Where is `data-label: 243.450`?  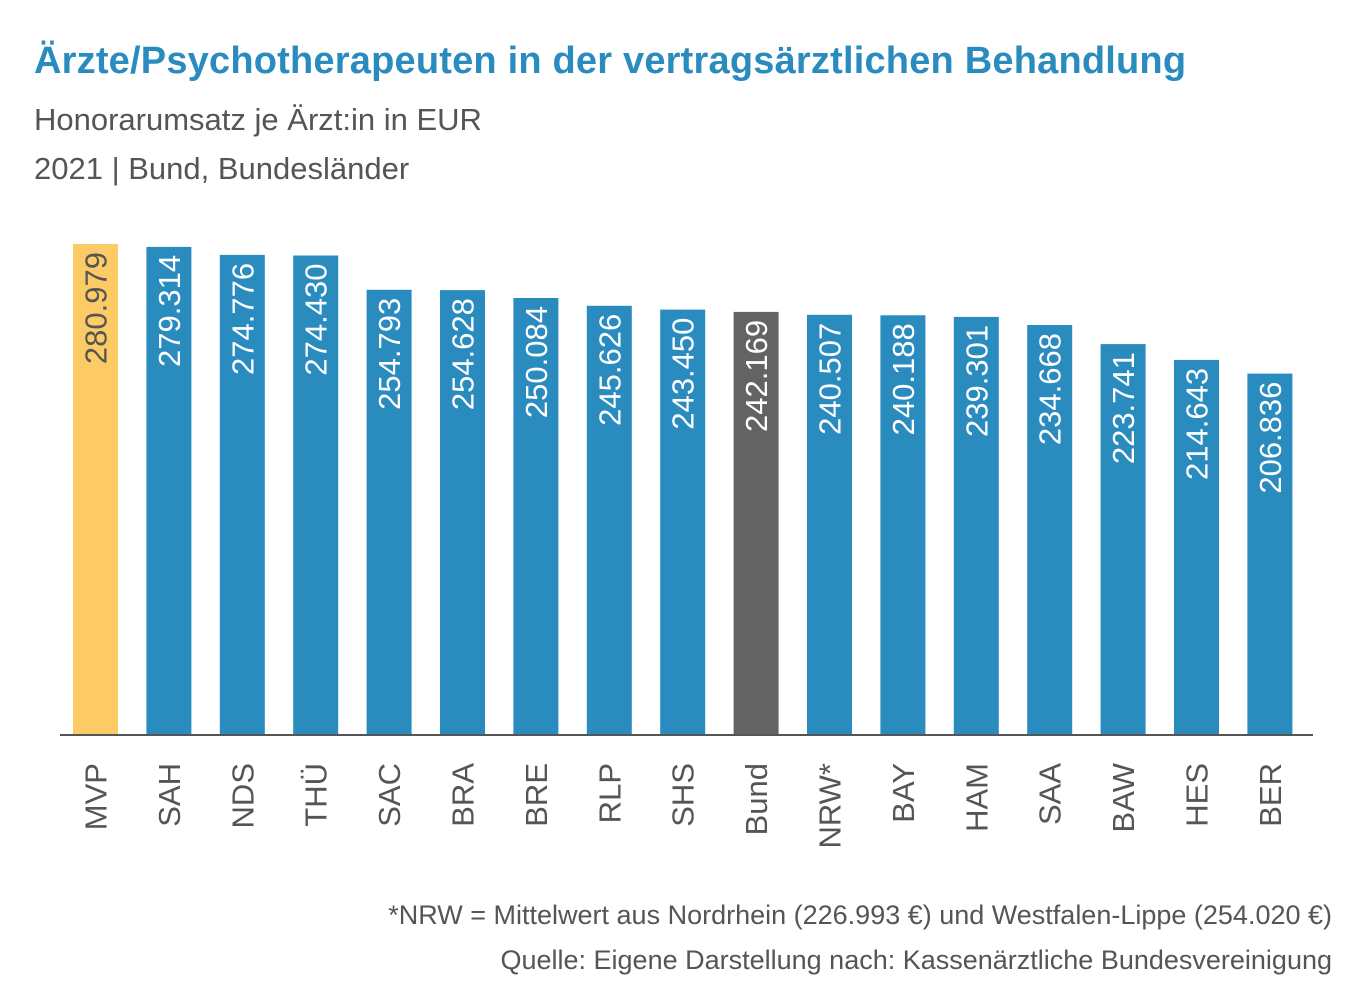
data-label: 243.450 is located at coordinates (683, 374).